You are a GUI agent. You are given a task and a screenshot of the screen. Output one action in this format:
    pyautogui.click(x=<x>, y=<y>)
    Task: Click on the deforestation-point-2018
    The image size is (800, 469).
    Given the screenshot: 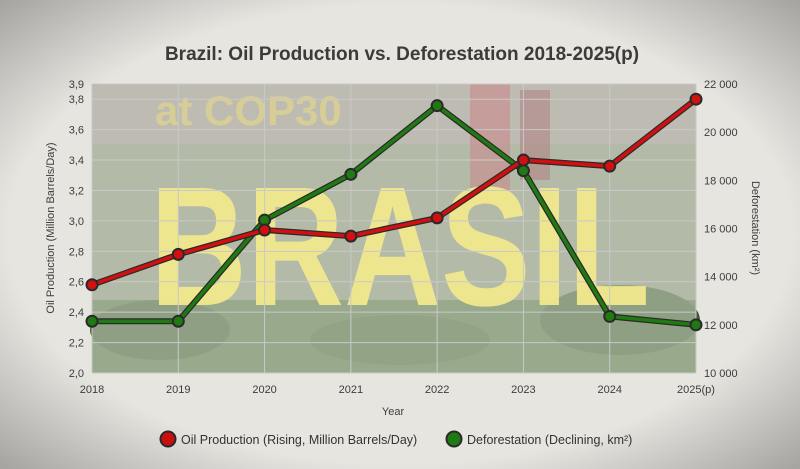 What is the action you would take?
    pyautogui.click(x=92, y=321)
    